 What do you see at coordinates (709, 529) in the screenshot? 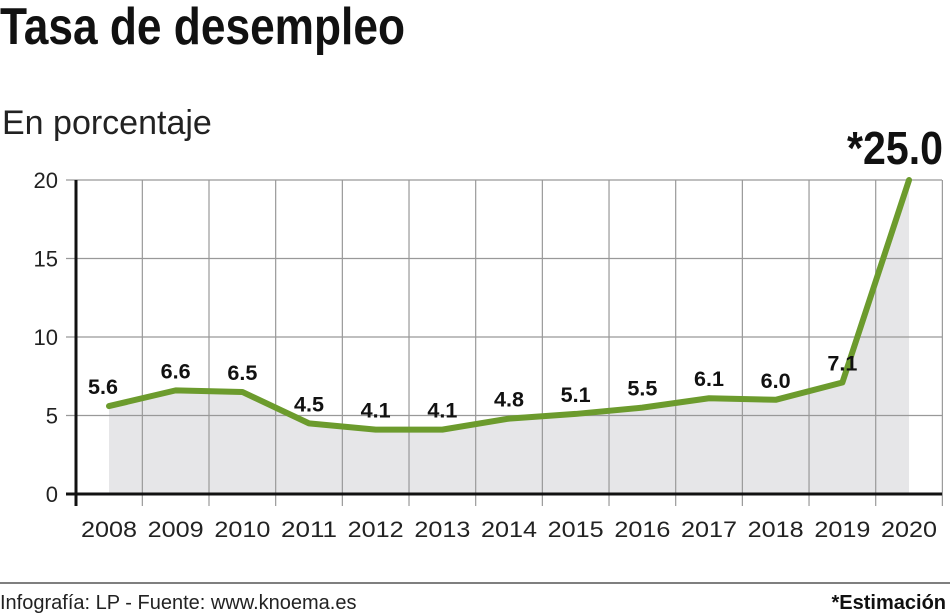
I see `x-tick-label: 2017` at bounding box center [709, 529].